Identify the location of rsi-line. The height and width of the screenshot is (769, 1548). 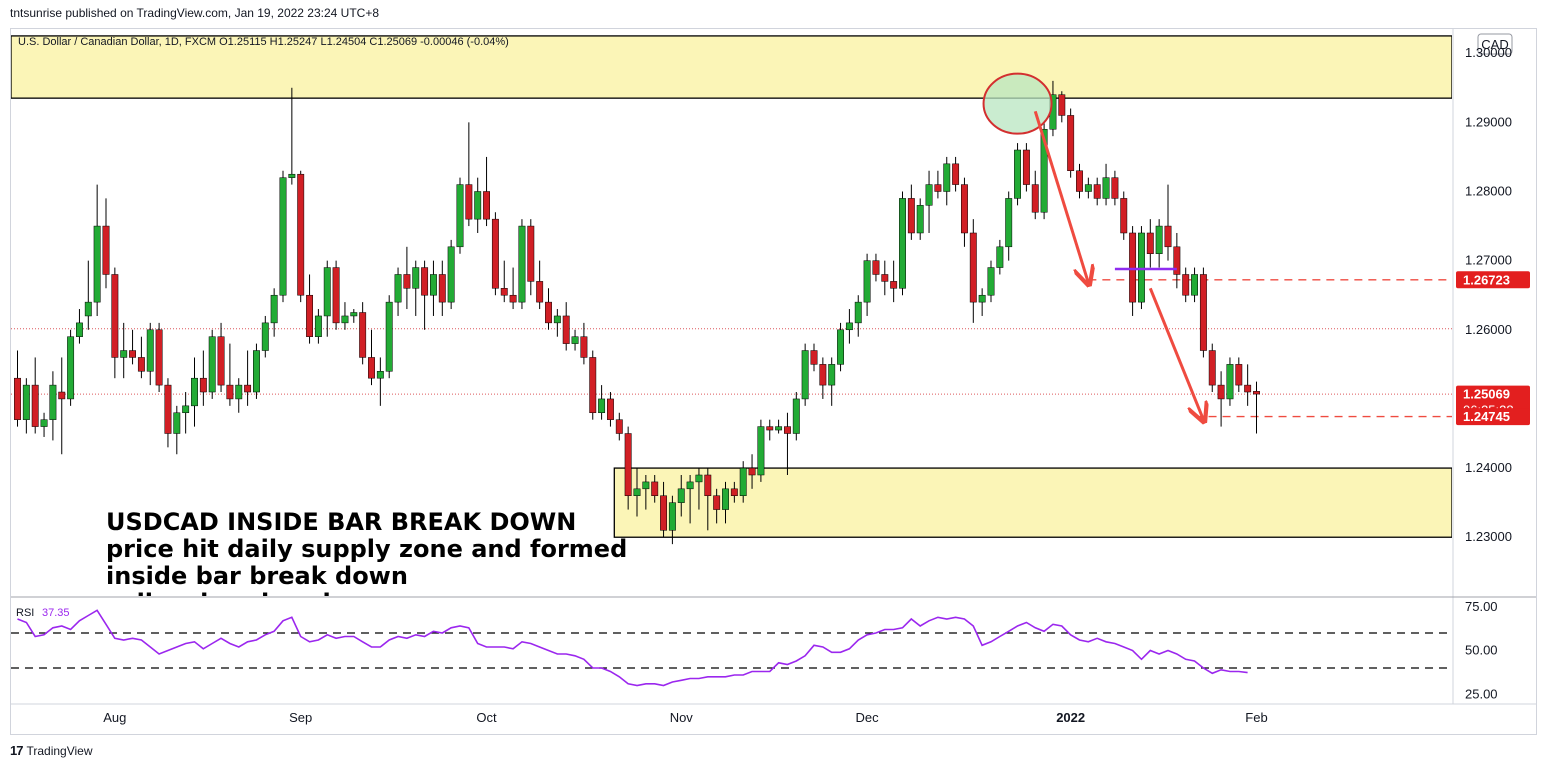
(632, 648).